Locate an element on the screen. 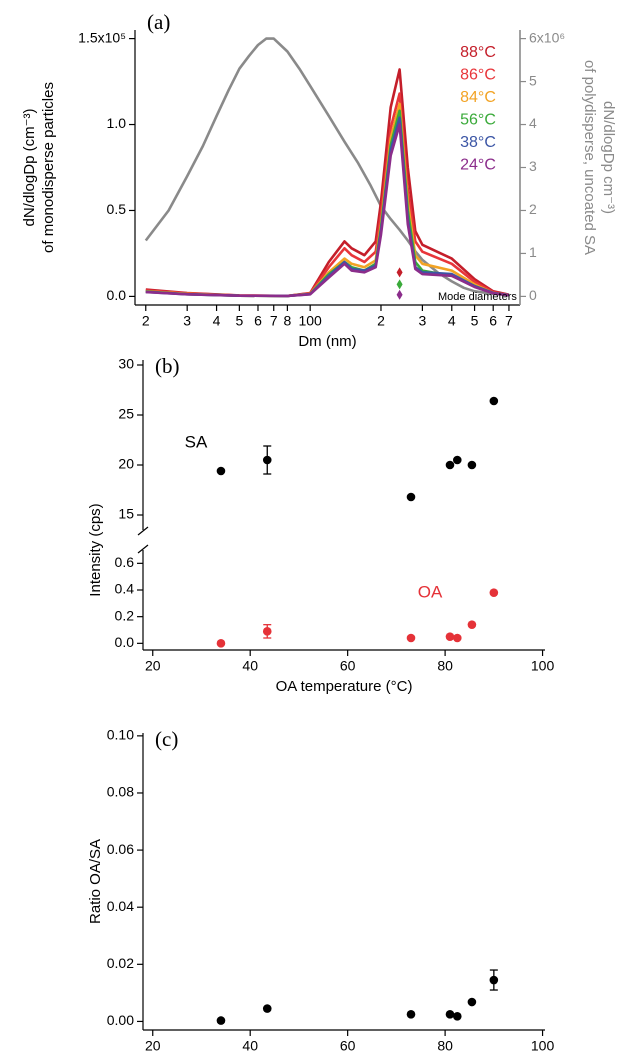 This screenshot has height=1058, width=636. series-label: SA is located at coordinates (196, 441).